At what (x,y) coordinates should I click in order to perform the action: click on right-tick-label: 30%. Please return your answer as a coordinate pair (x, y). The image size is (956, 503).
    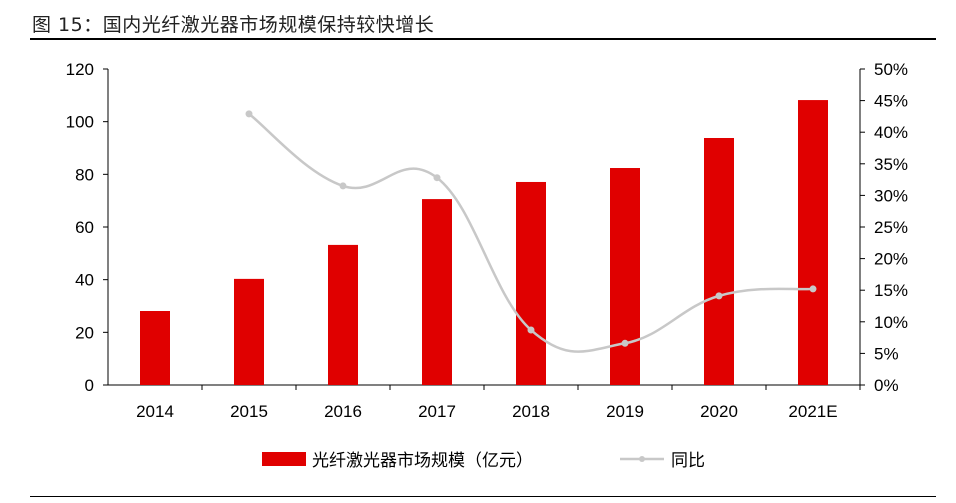
    Looking at the image, I should click on (891, 195).